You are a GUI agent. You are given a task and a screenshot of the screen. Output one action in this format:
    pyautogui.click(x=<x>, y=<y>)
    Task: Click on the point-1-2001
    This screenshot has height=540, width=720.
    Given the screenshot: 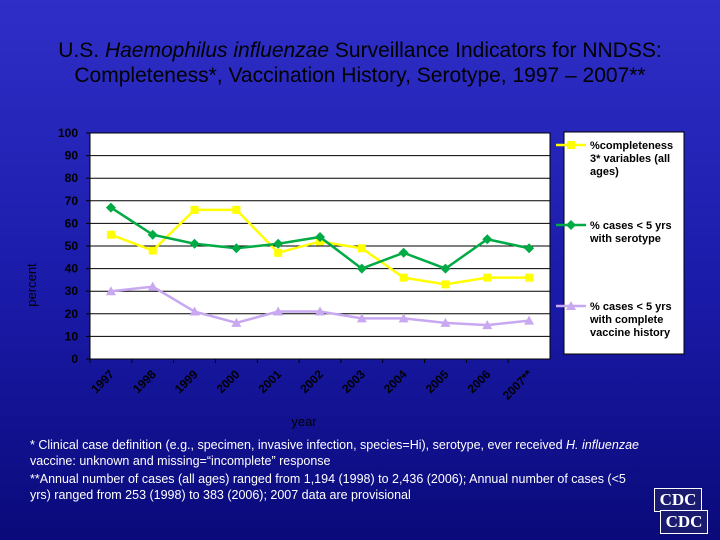 What is the action you would take?
    pyautogui.click(x=278, y=243)
    